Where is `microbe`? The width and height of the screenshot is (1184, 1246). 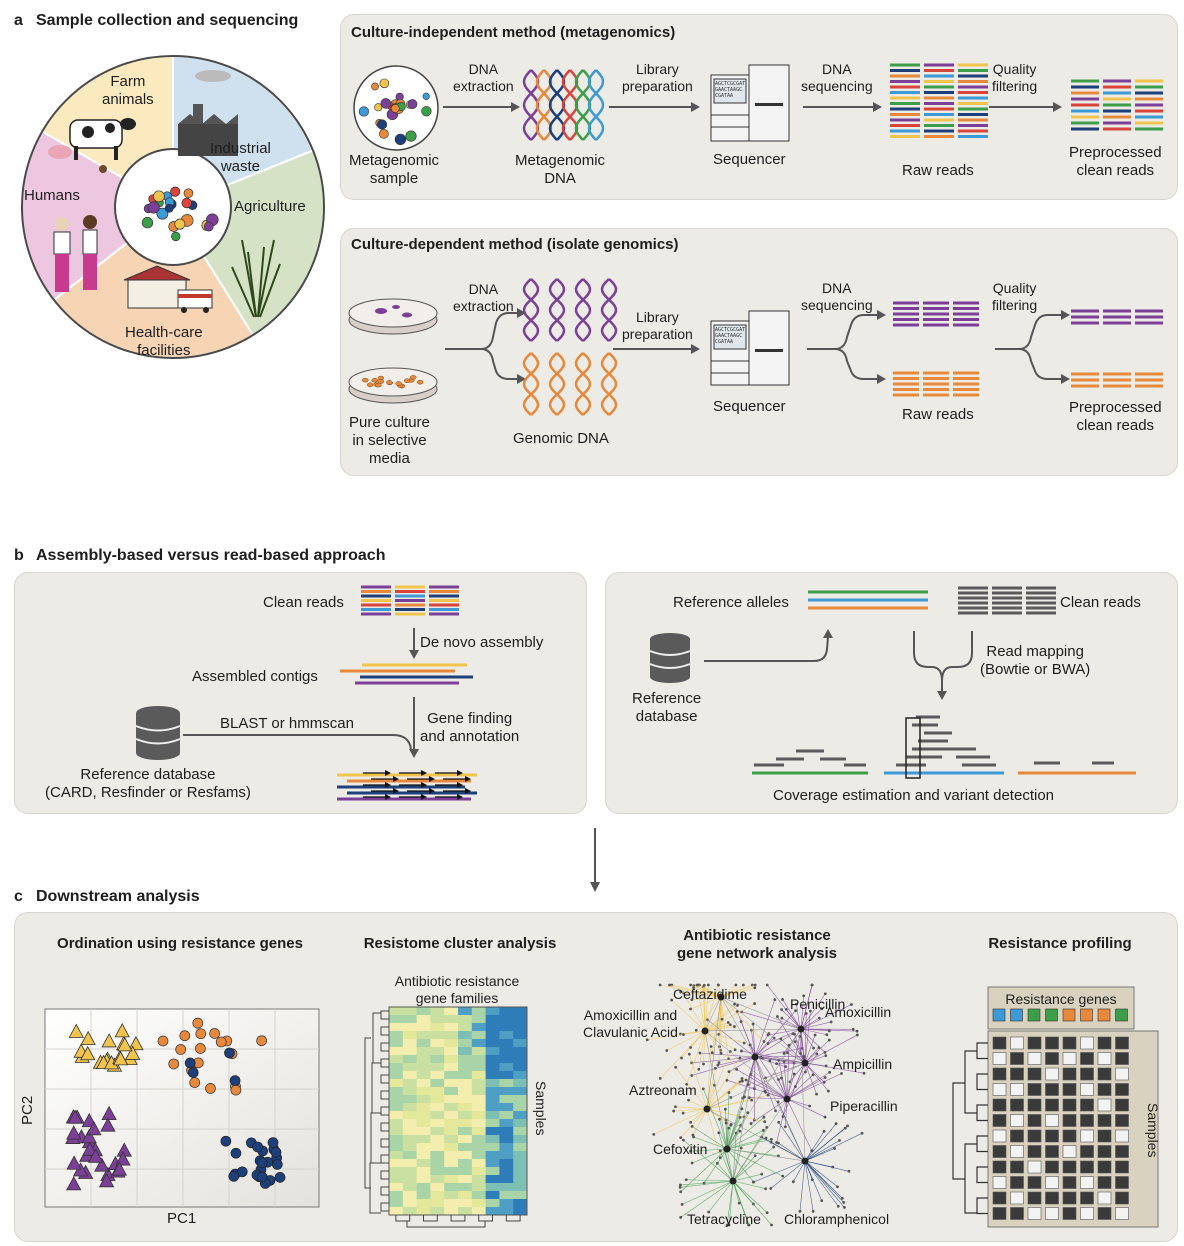 microbe is located at coordinates (386, 103).